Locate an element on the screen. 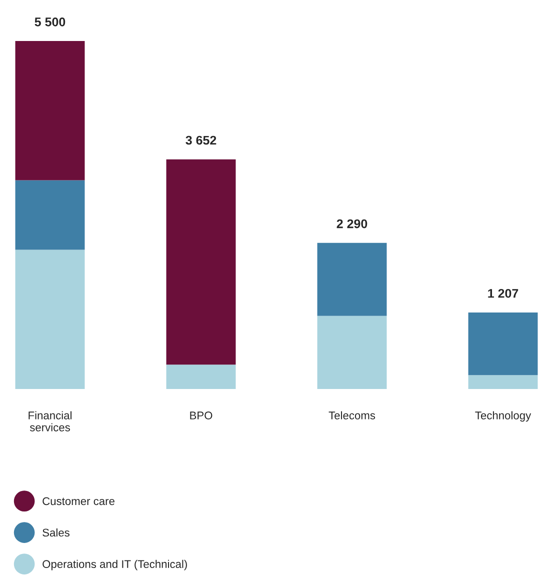 The height and width of the screenshot is (578, 542). legend-label: Customer care is located at coordinates (78, 501).